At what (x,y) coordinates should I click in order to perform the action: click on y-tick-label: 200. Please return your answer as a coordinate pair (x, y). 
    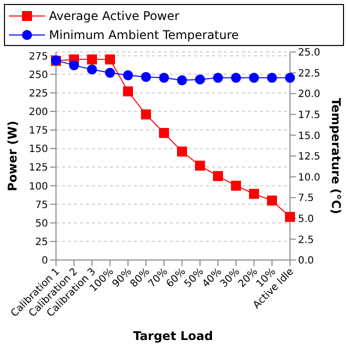
    Looking at the image, I should click on (38, 112).